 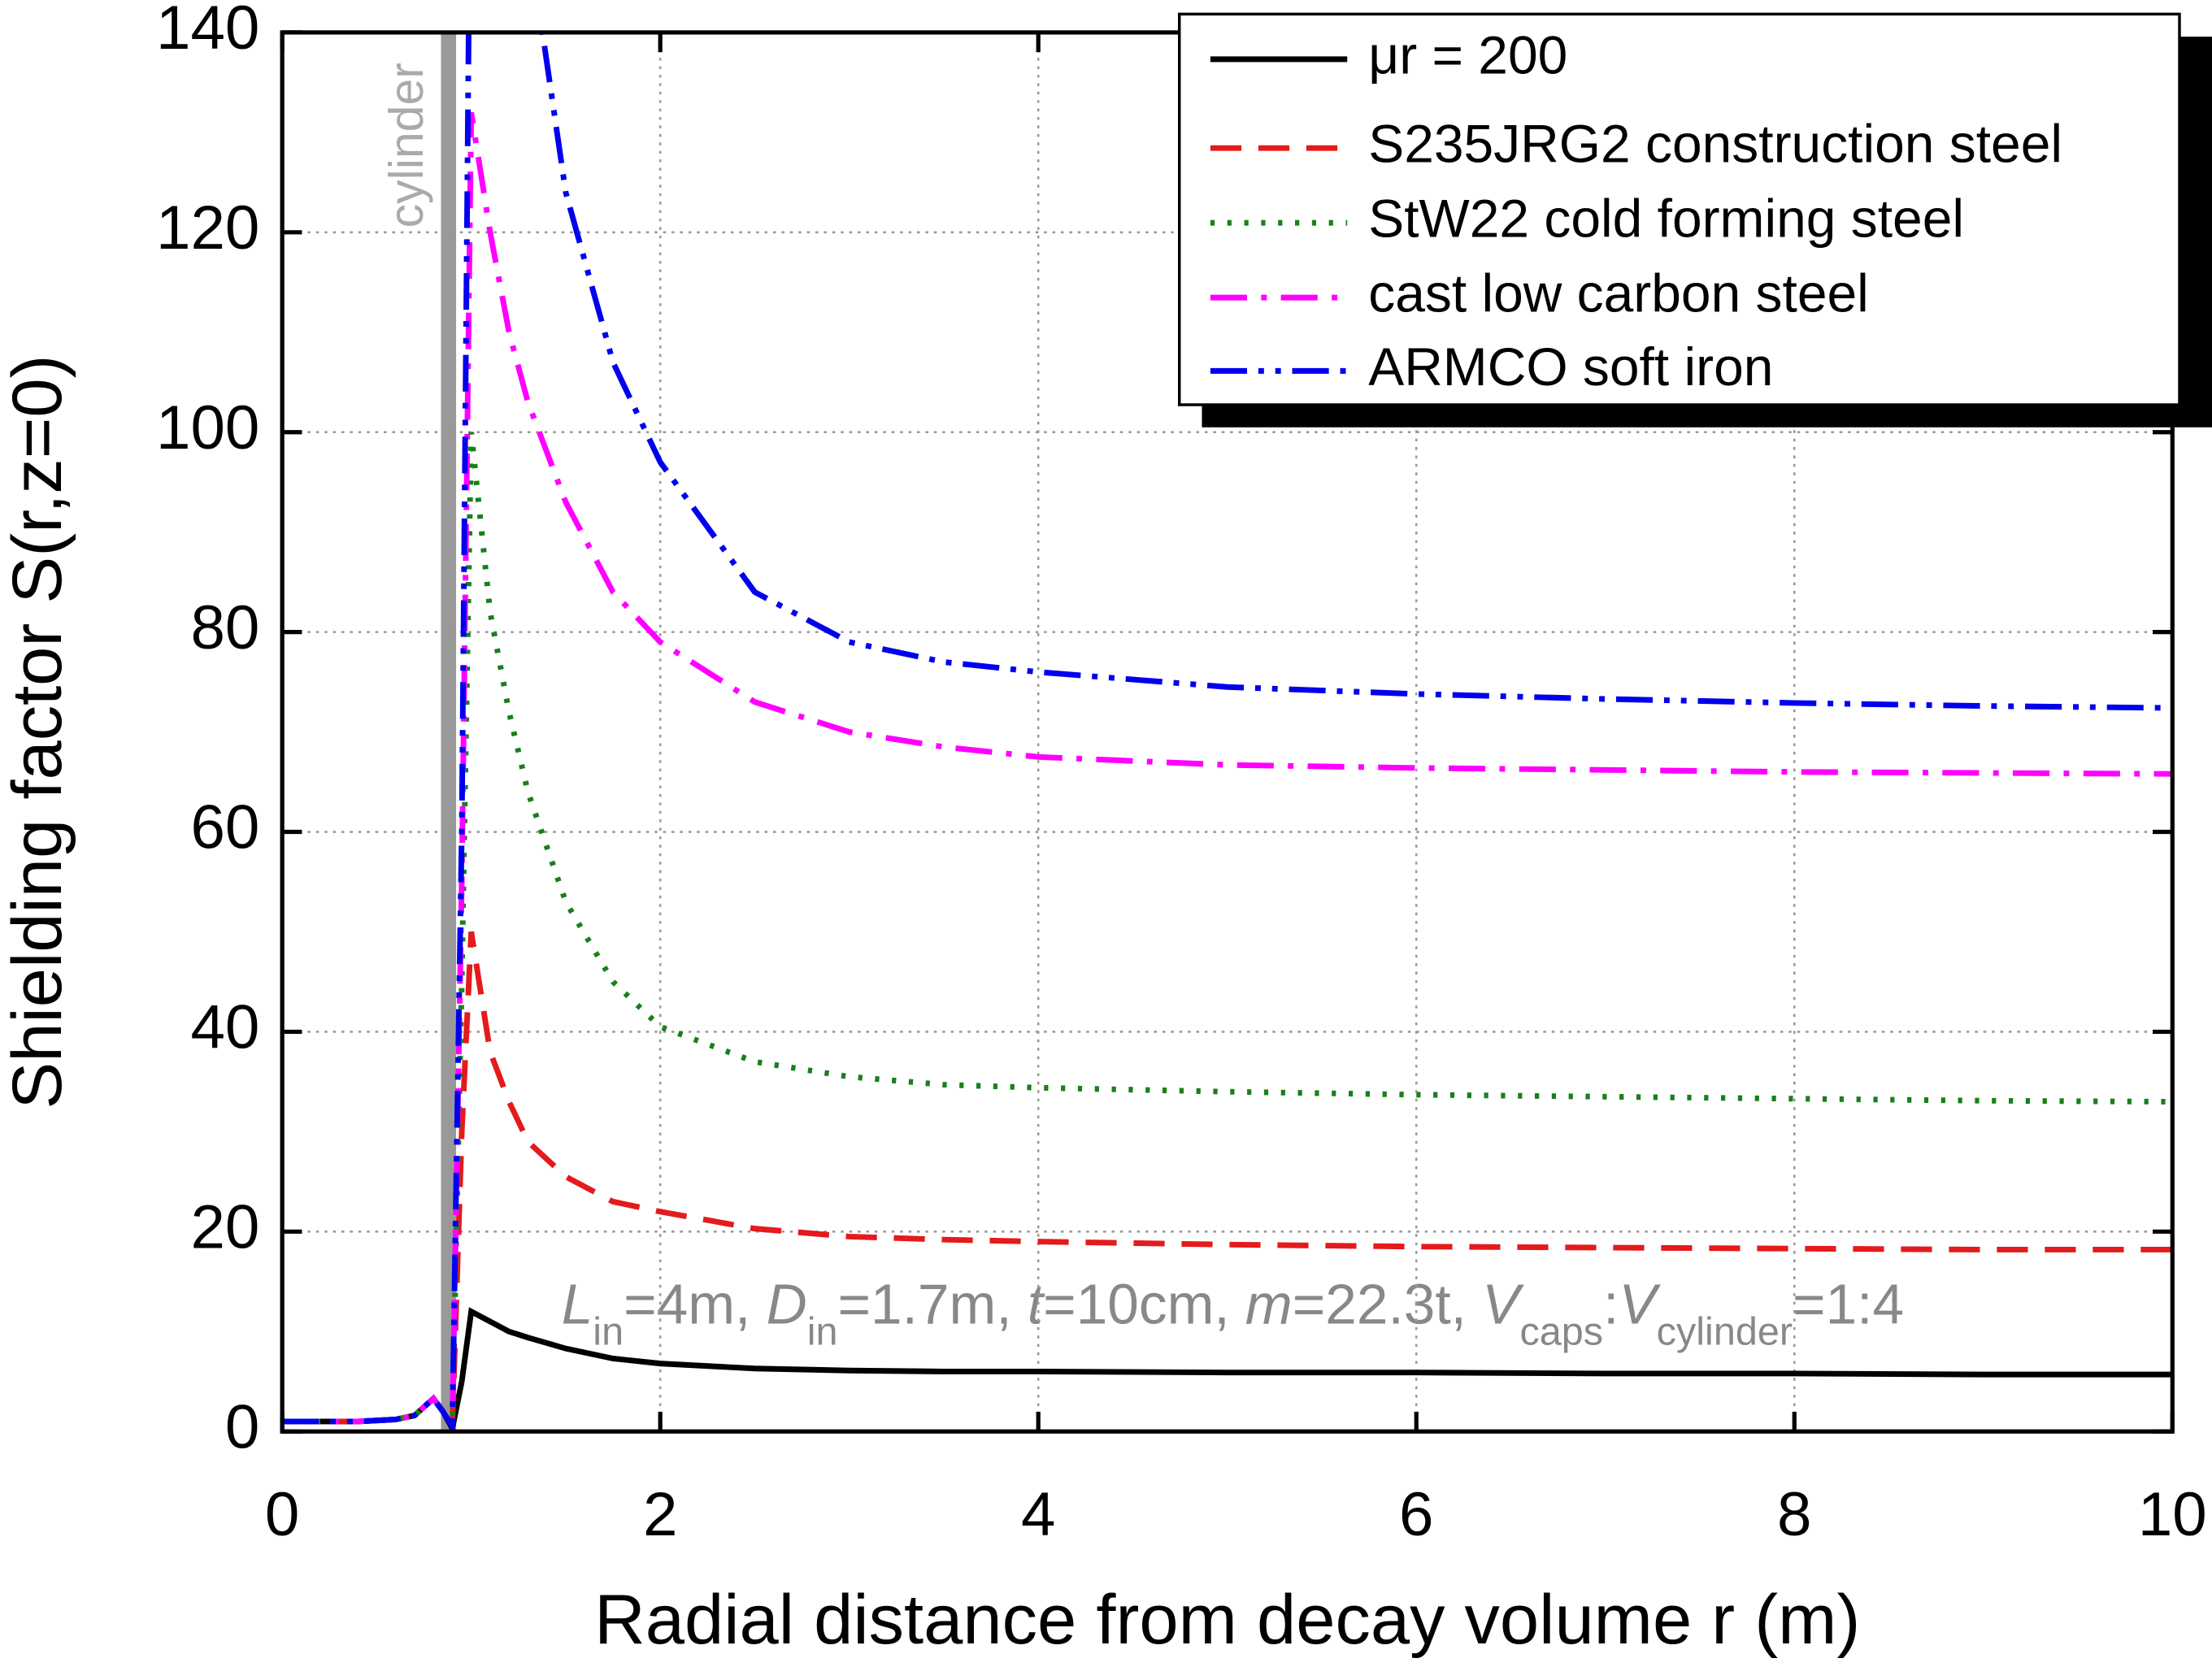 I want to click on legend-label: StW22 cold forming steel, so click(x=1666, y=219).